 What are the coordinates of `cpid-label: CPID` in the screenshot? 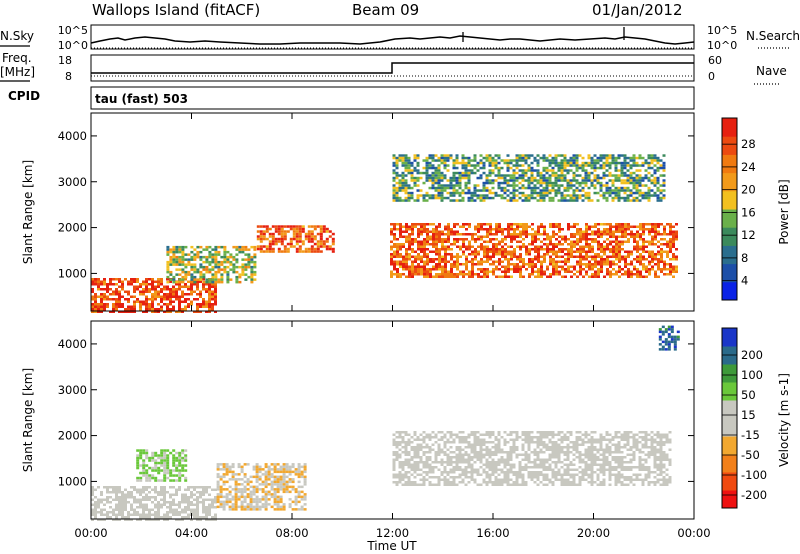 It's located at (24, 96).